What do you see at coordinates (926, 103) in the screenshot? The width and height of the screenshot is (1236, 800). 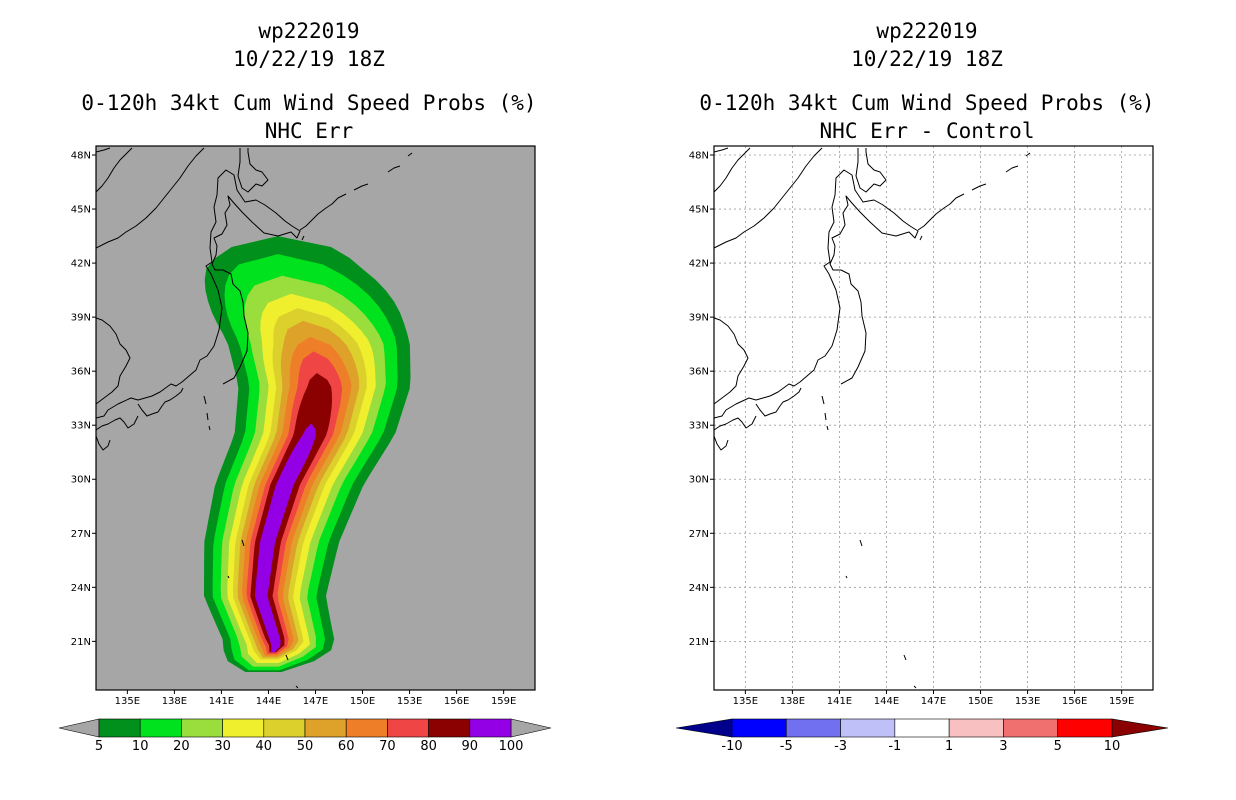 I see `right-title-product: 0-120h 34kt Cum Wind Speed Probs (%)` at bounding box center [926, 103].